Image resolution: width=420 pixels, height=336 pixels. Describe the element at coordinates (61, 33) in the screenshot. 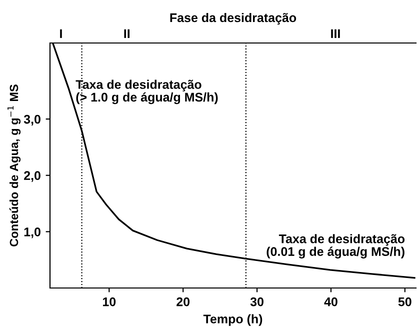

I see `text: I` at that location.